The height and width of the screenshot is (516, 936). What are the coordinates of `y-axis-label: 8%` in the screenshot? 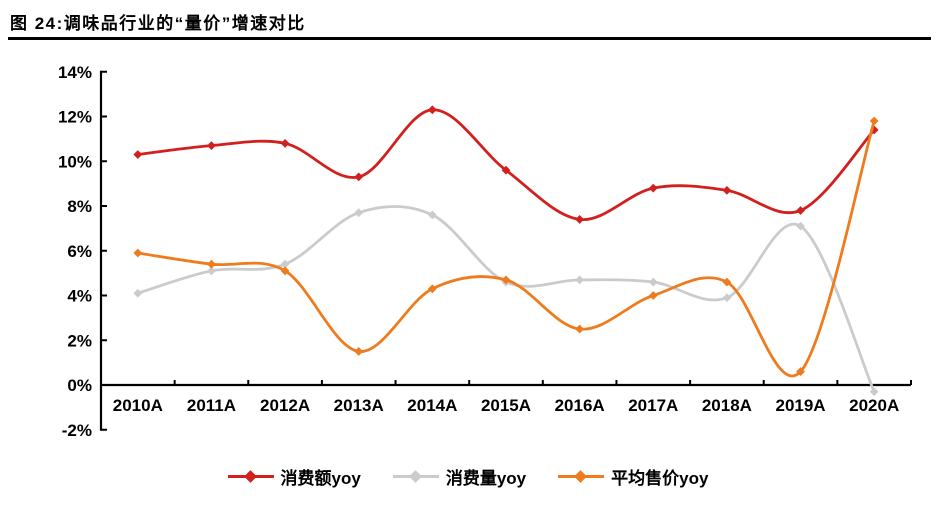 It's located at (79, 206).